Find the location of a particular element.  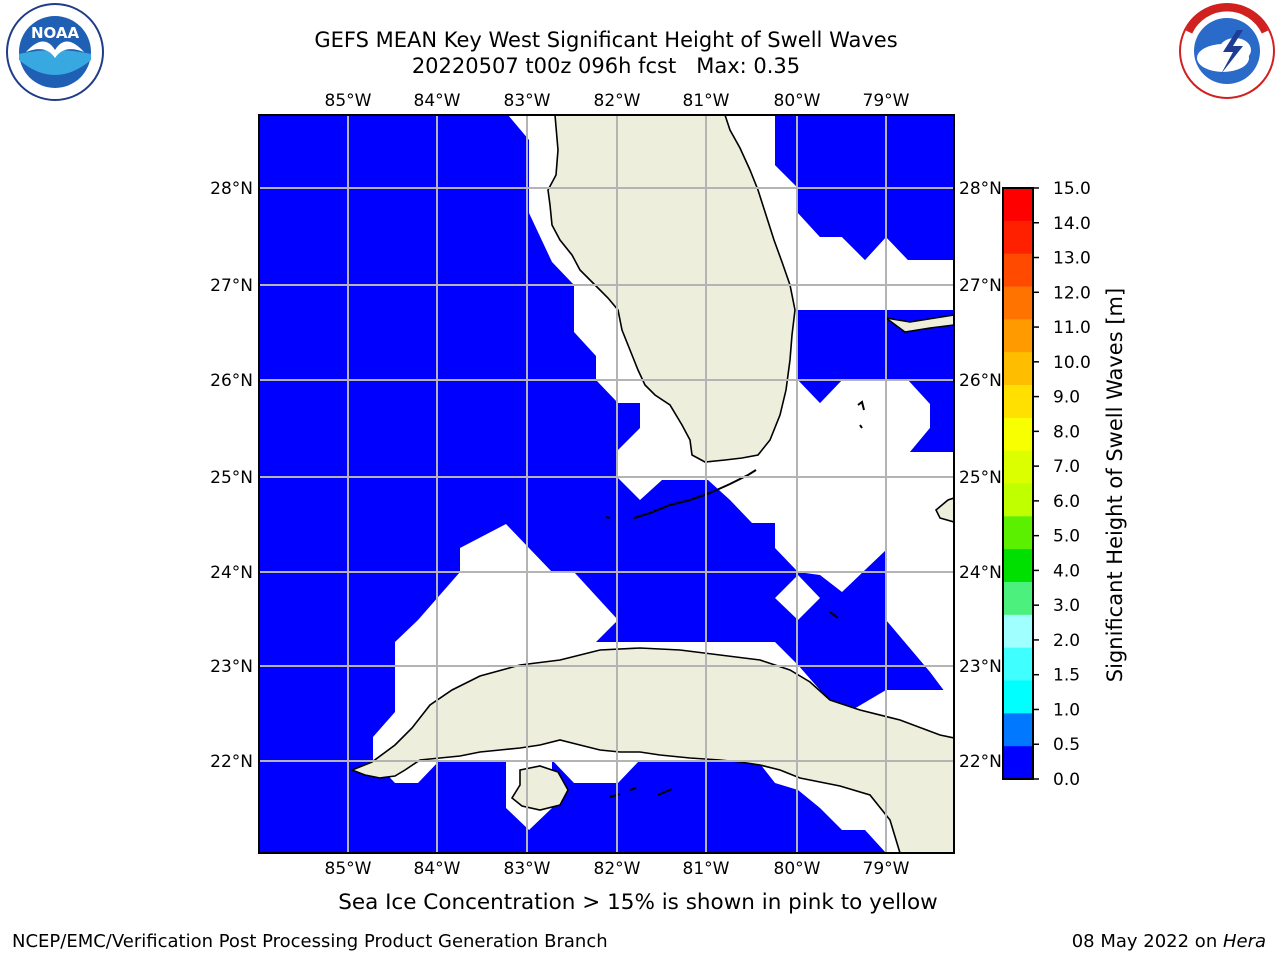

bahamas-land is located at coordinates (919, 323).